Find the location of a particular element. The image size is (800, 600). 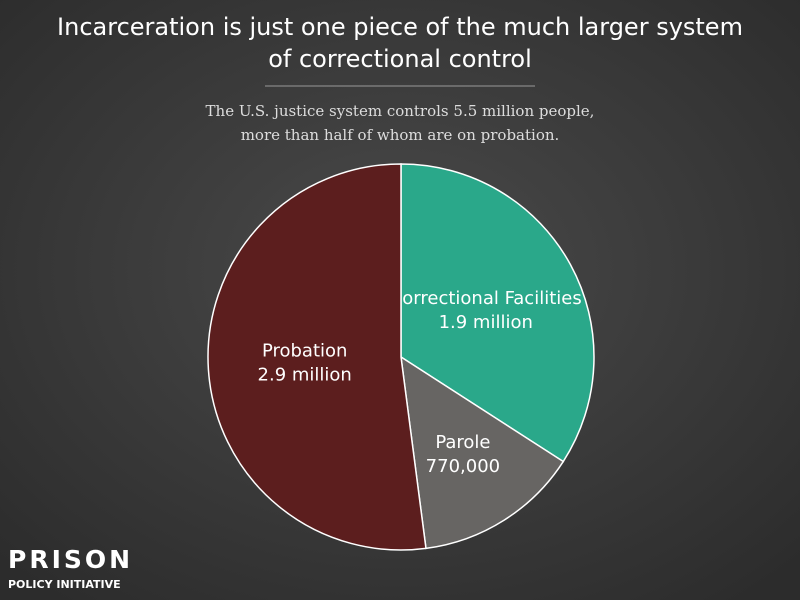

logo-name: PRISON is located at coordinates (70, 559).